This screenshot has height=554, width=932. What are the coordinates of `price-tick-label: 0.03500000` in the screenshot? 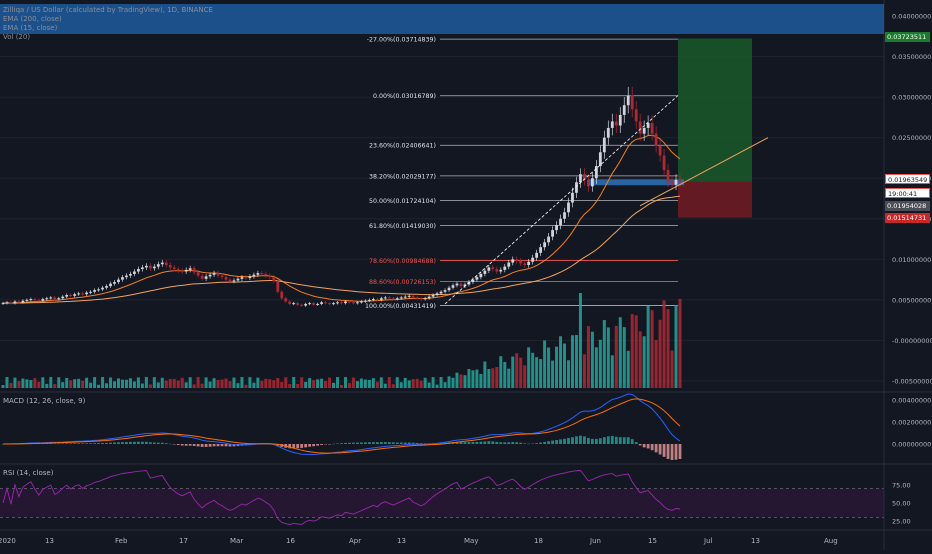 It's located at (911, 57).